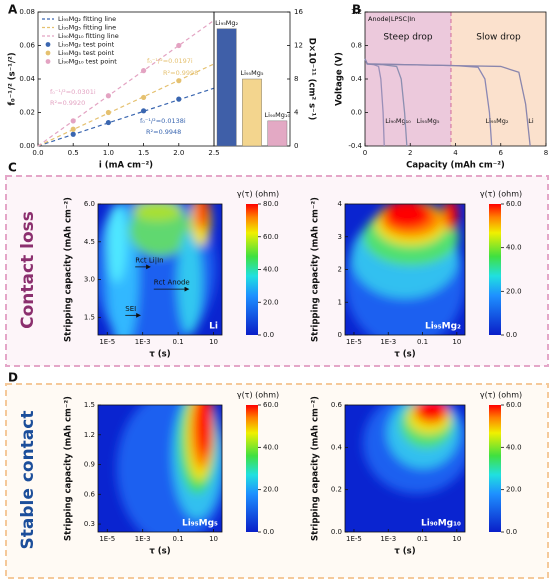  What do you see at coordinates (443, 327) in the screenshot?
I see `heatmap-label: Li₉₅Mg₂` at bounding box center [443, 327].